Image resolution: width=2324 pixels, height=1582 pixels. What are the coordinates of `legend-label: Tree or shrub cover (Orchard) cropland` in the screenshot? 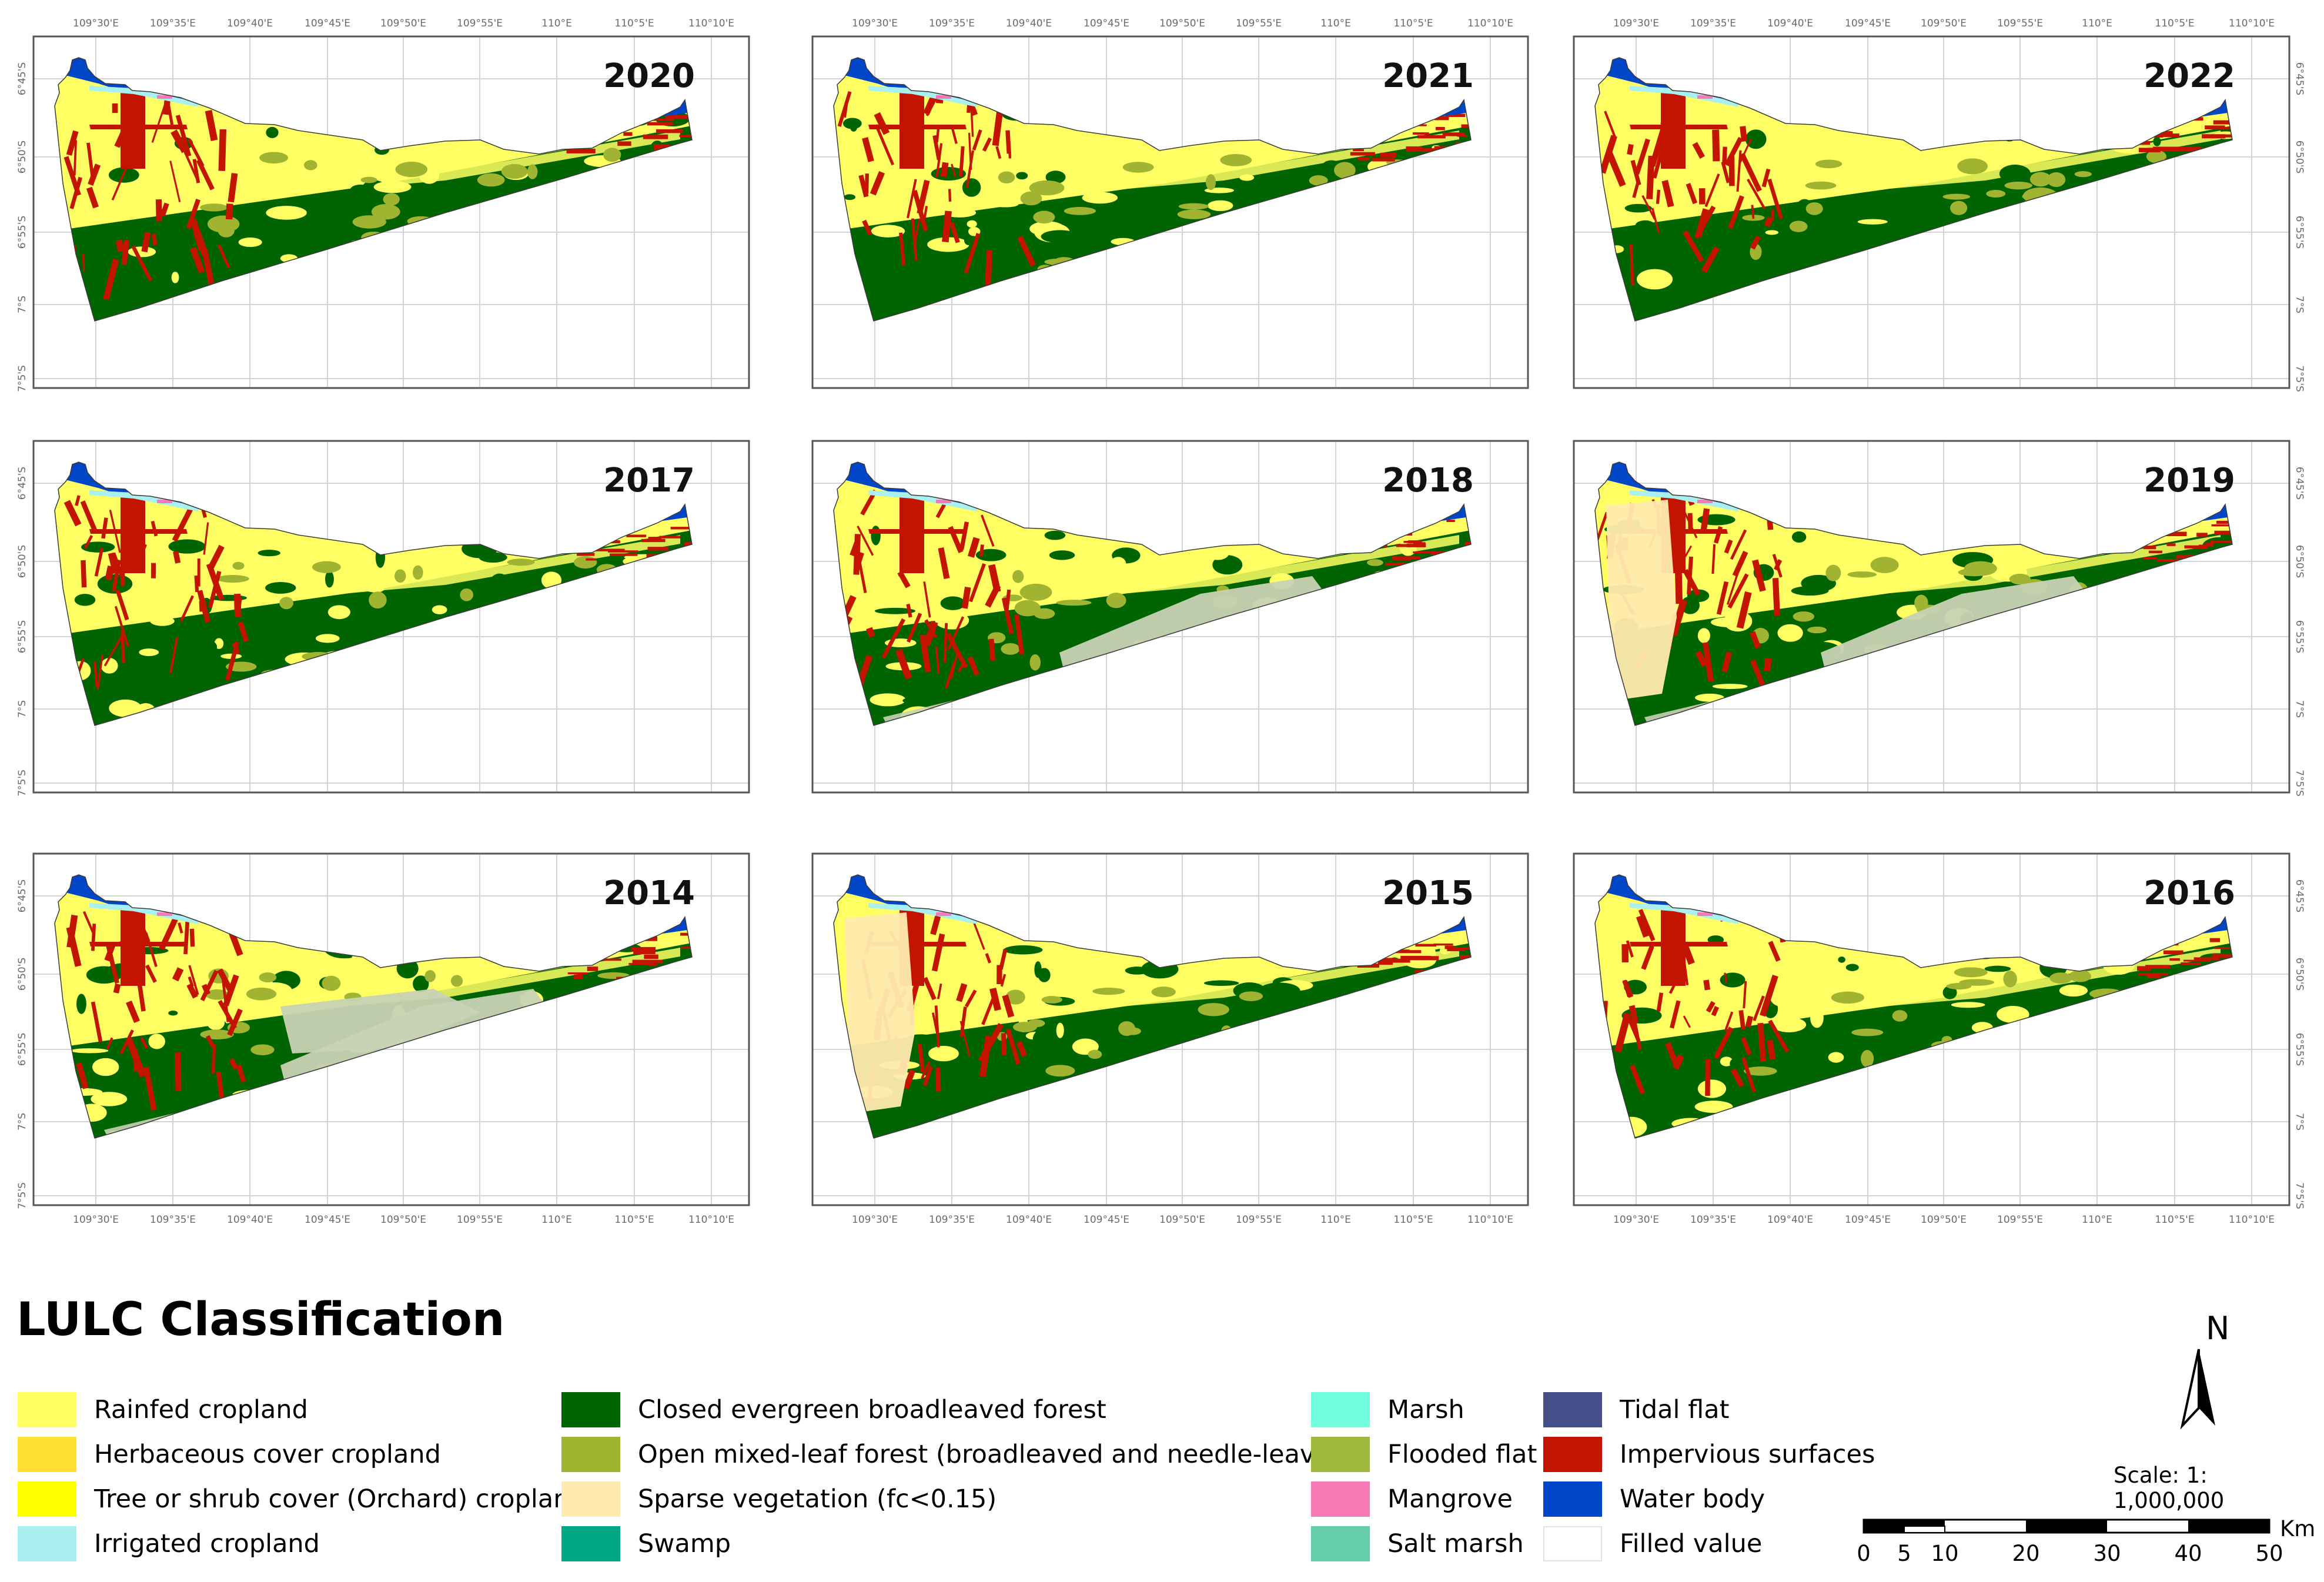 It's located at (340, 1499).